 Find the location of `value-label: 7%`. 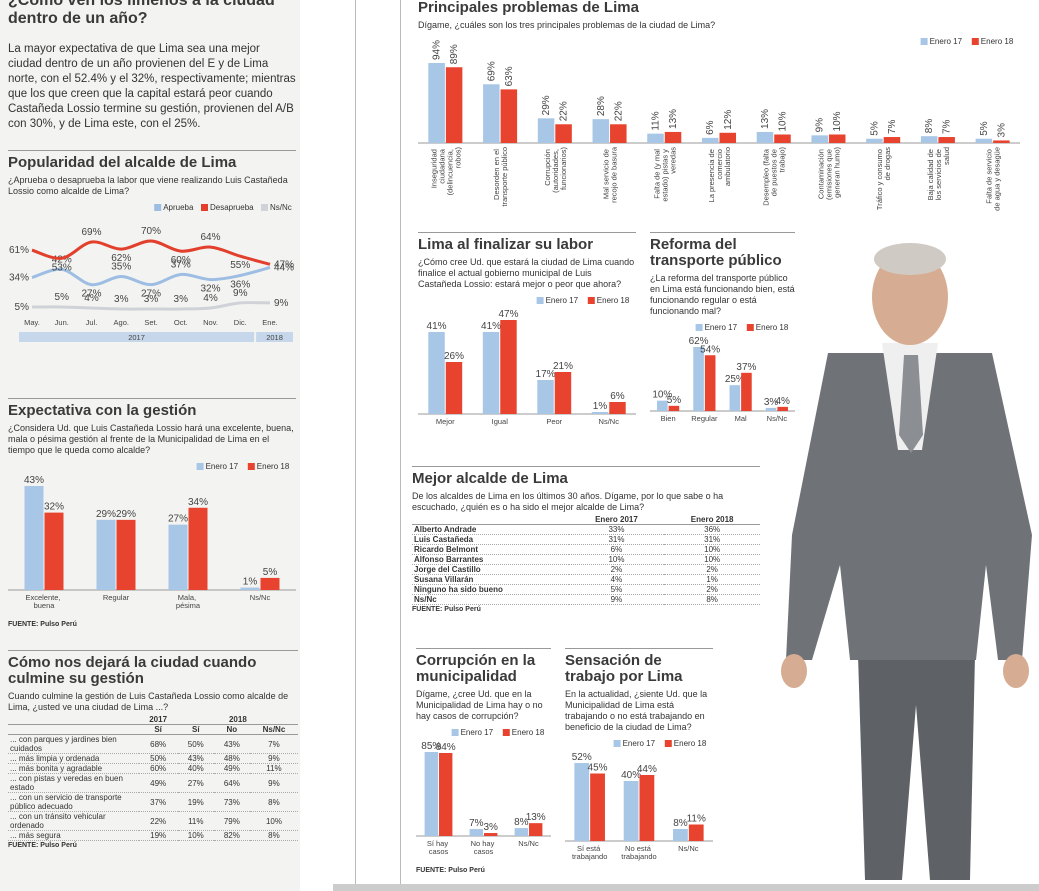

value-label: 7% is located at coordinates (892, 126).